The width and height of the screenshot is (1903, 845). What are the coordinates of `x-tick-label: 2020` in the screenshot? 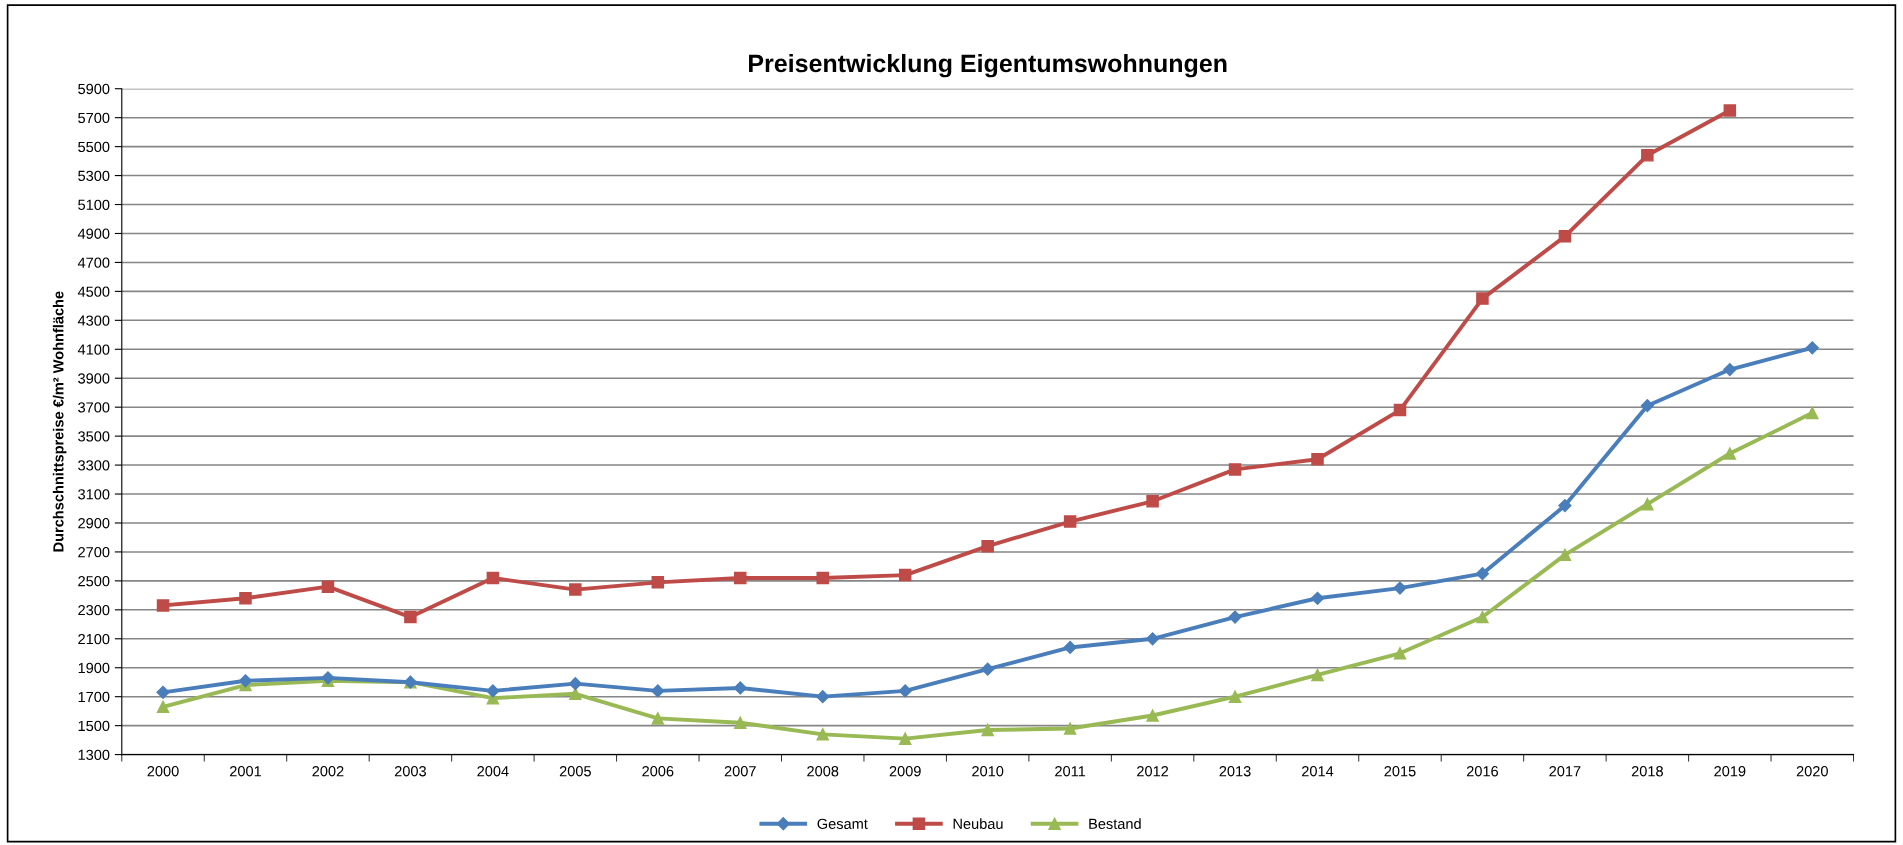 It's located at (1812, 771).